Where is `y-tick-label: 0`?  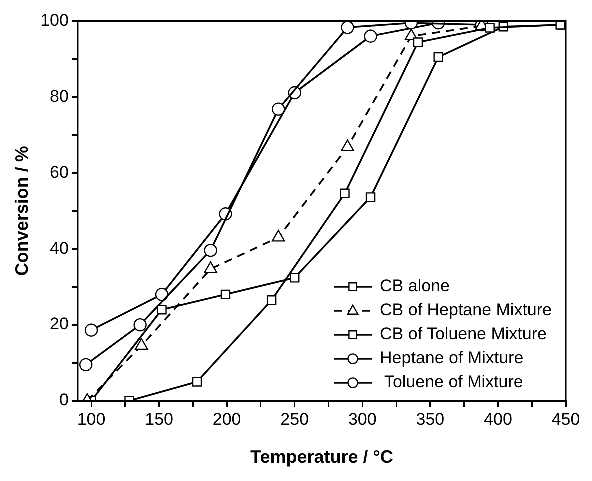 y-tick-label: 0 is located at coordinates (64, 400).